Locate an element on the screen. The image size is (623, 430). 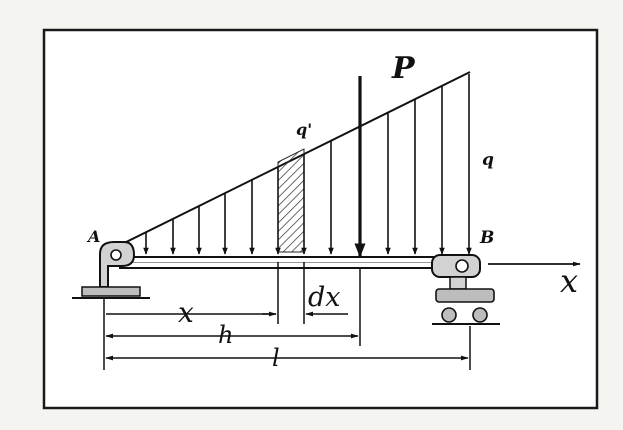
dimension-extension-lines is located at coordinates (287, 316).